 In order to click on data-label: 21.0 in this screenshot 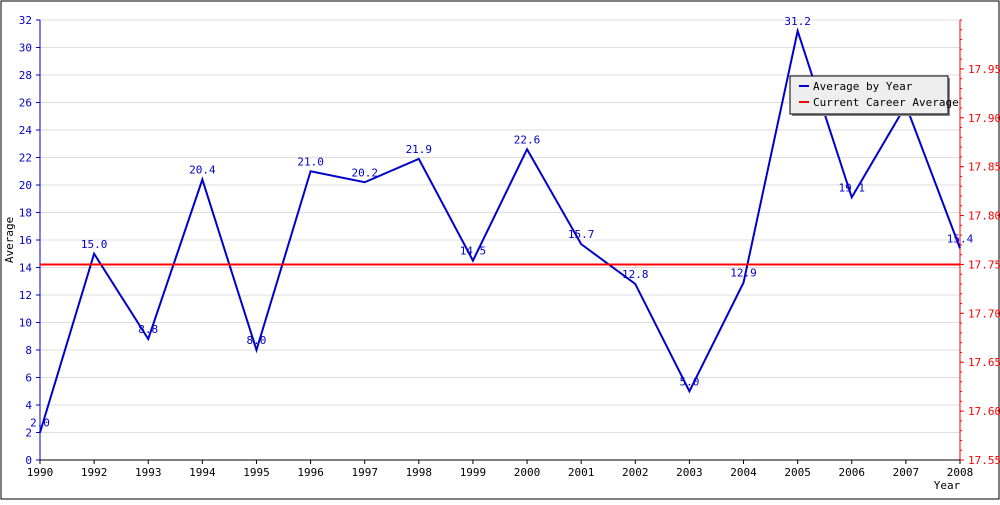, I will do `click(310, 161)`.